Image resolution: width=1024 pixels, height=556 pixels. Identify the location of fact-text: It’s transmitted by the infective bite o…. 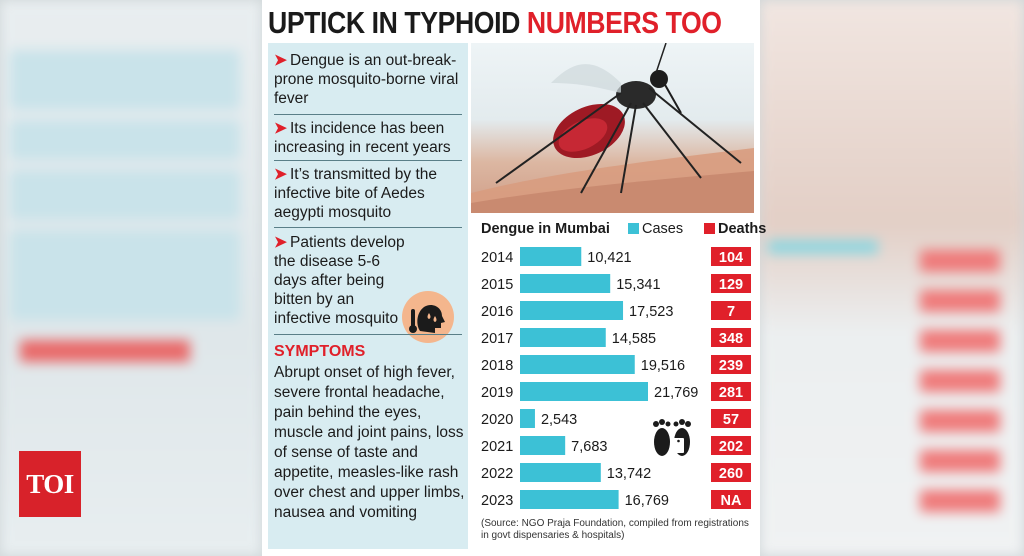
(356, 193).